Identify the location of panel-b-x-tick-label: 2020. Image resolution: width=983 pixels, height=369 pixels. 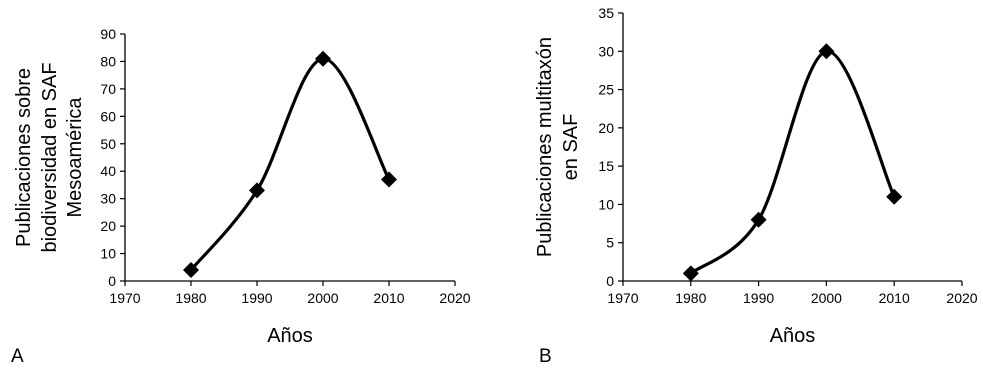
(961, 298).